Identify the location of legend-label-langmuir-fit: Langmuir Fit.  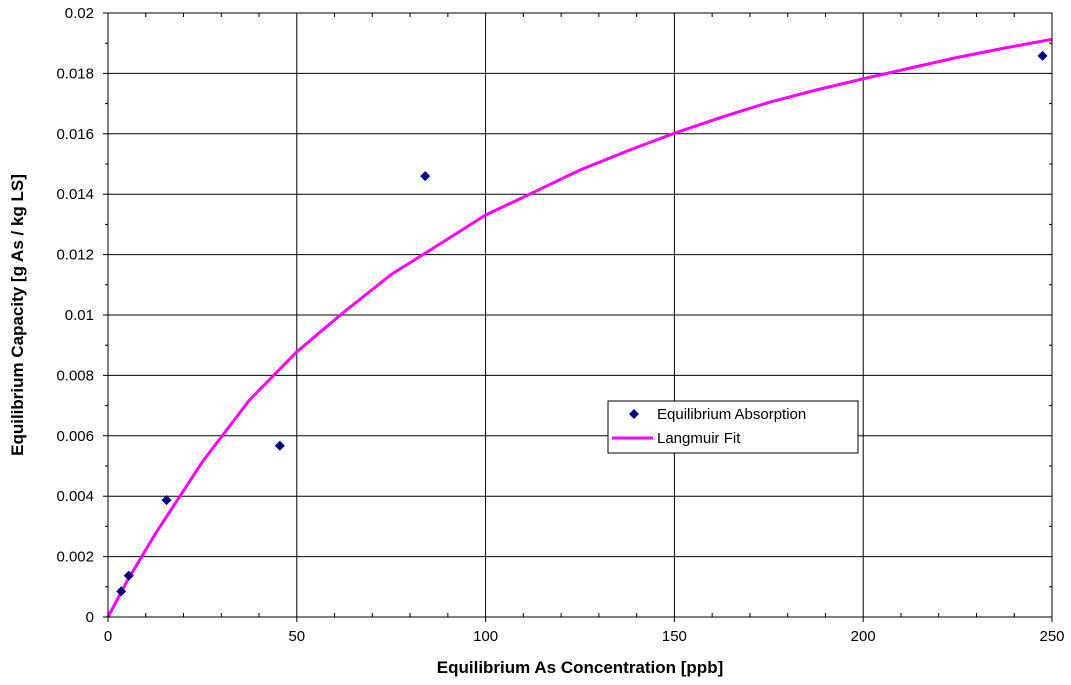
(699, 438).